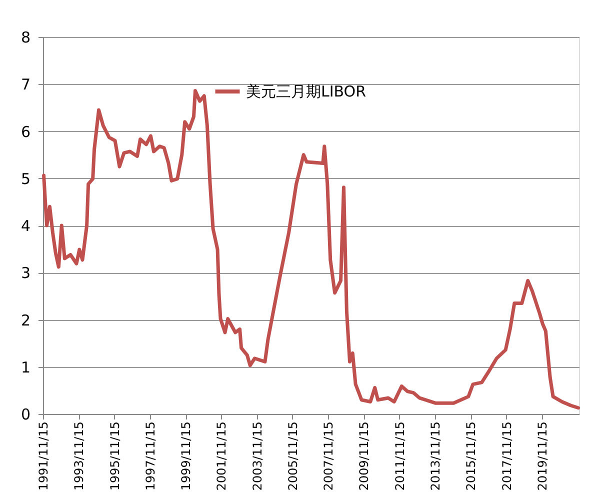 The height and width of the screenshot is (496, 590). Describe the element at coordinates (43, 456) in the screenshot. I see `x-tick-label: 1991/11/15` at that location.